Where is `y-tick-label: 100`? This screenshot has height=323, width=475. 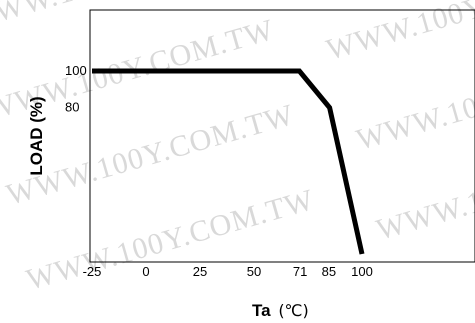
y-tick-label: 100 is located at coordinates (76, 70).